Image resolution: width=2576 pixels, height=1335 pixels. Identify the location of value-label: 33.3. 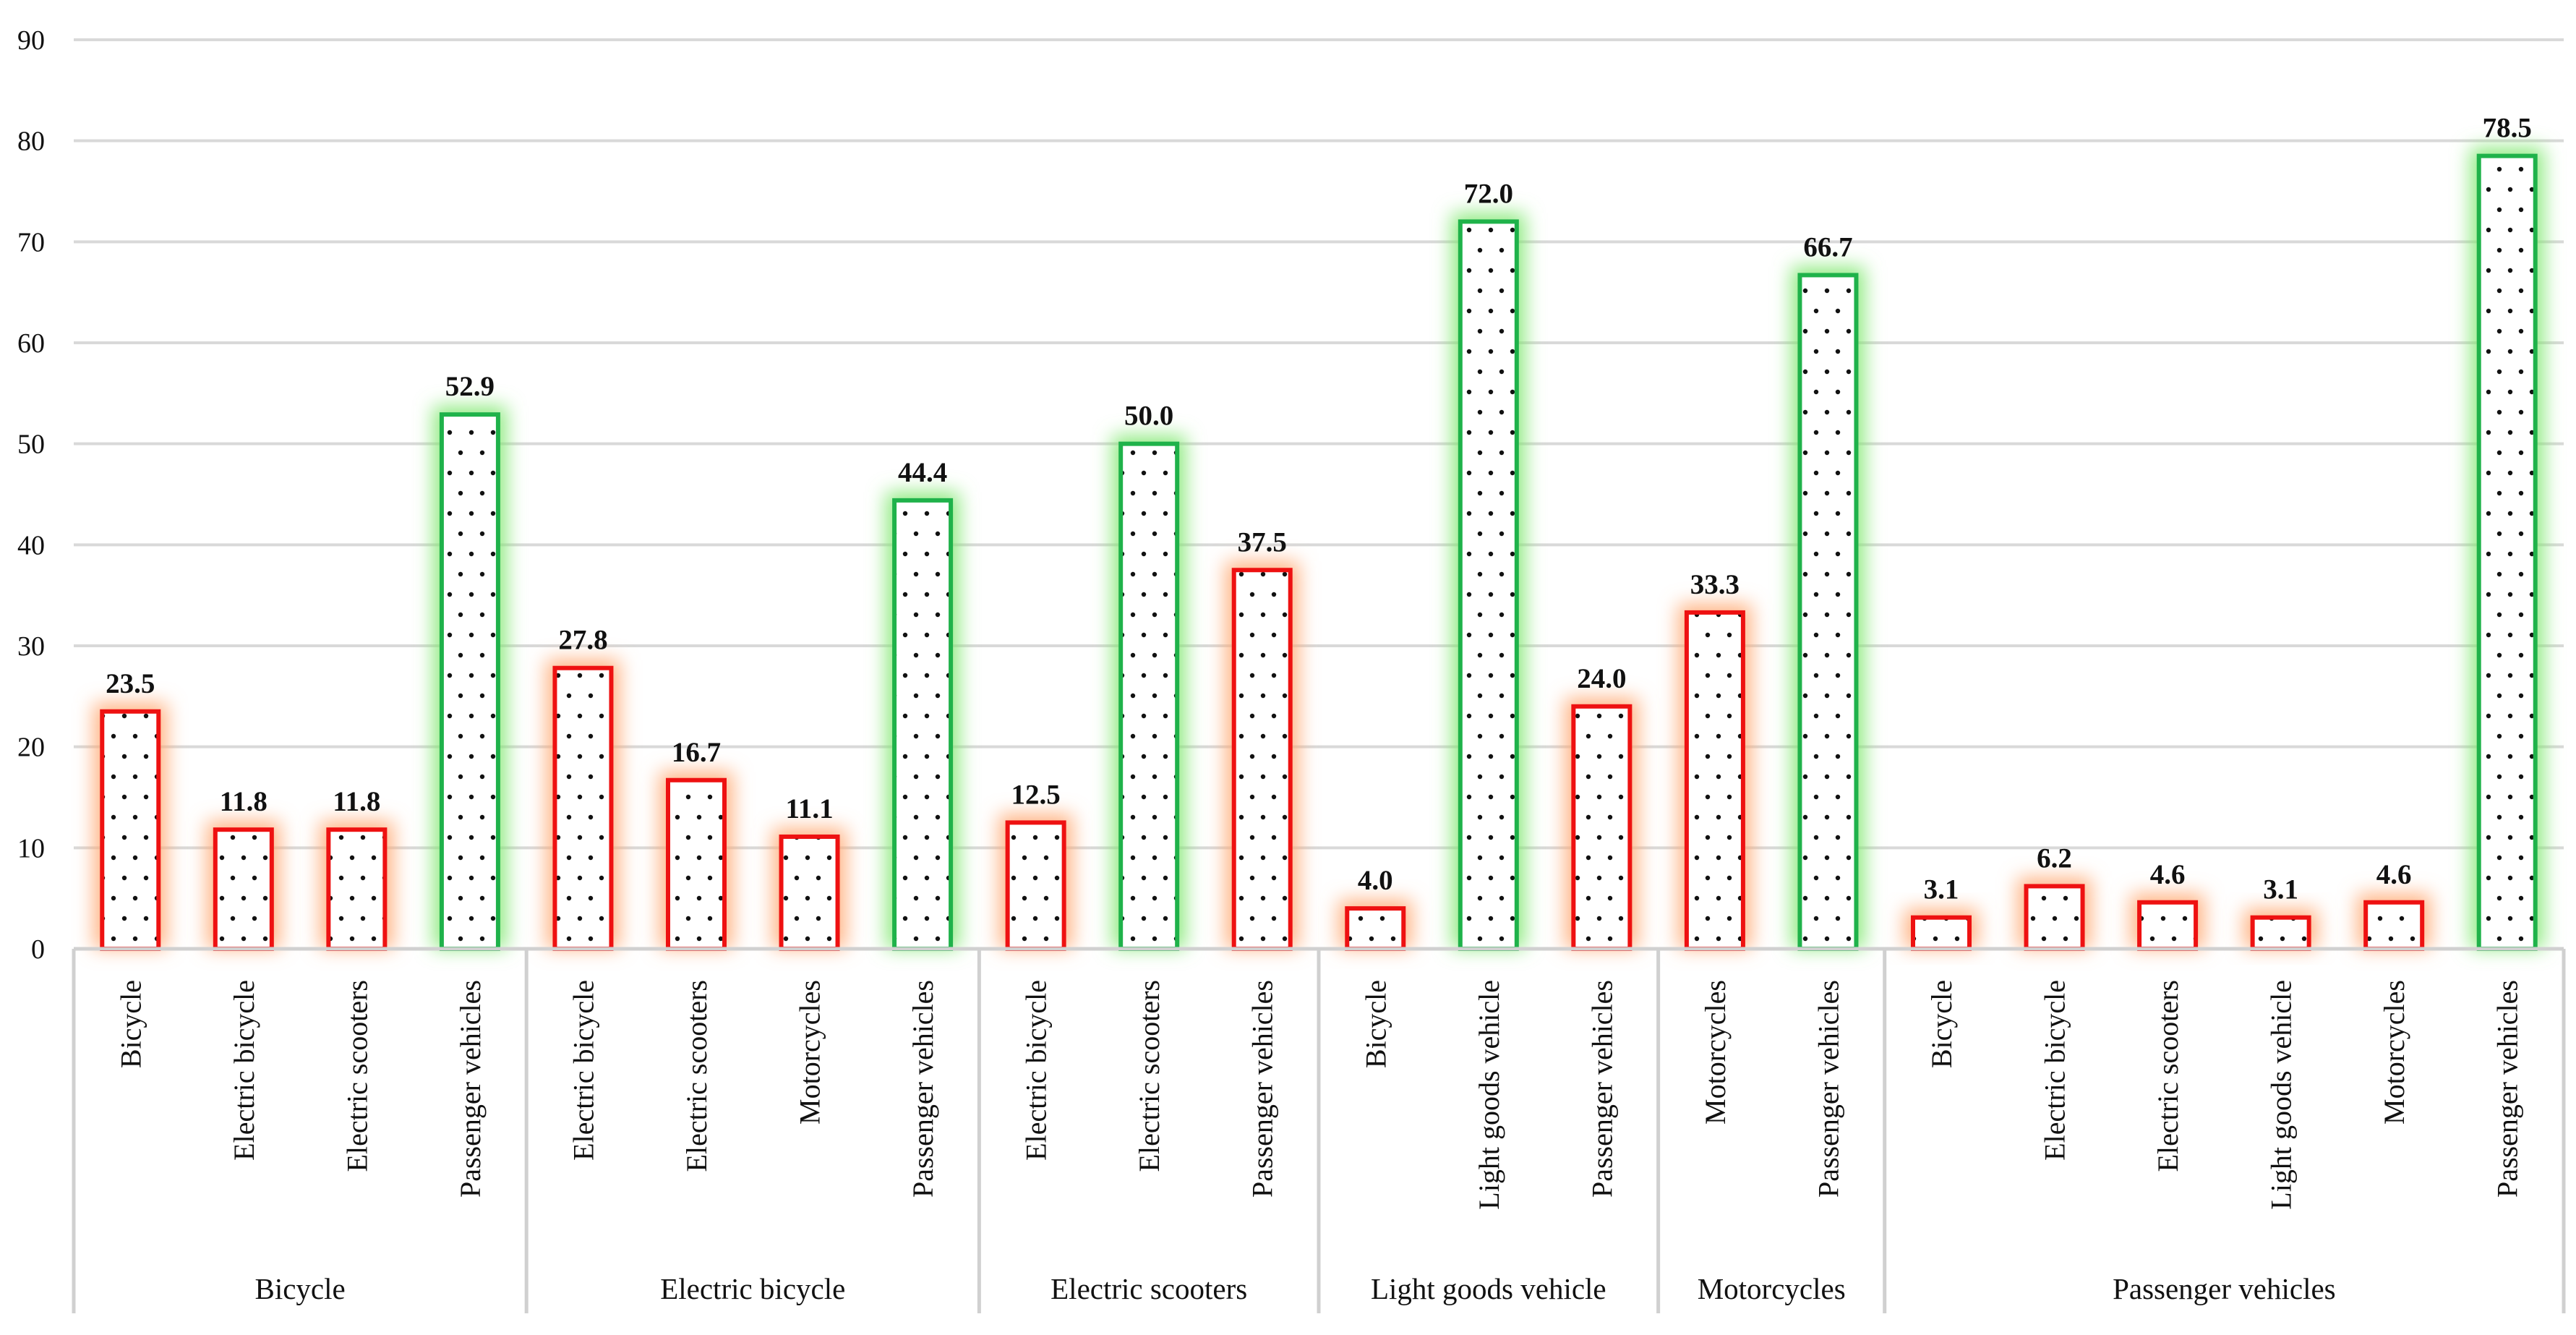
(1715, 584).